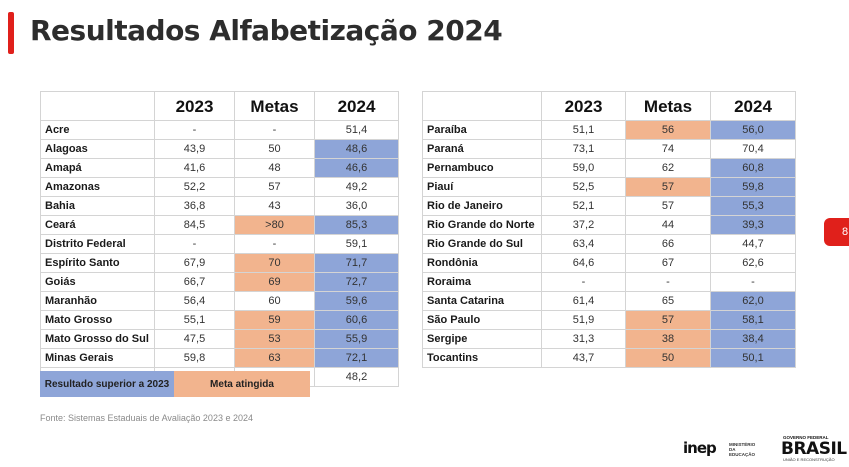 The height and width of the screenshot is (467, 849). Describe the element at coordinates (482, 168) in the screenshot. I see `state-cell: Pernambuco` at that location.